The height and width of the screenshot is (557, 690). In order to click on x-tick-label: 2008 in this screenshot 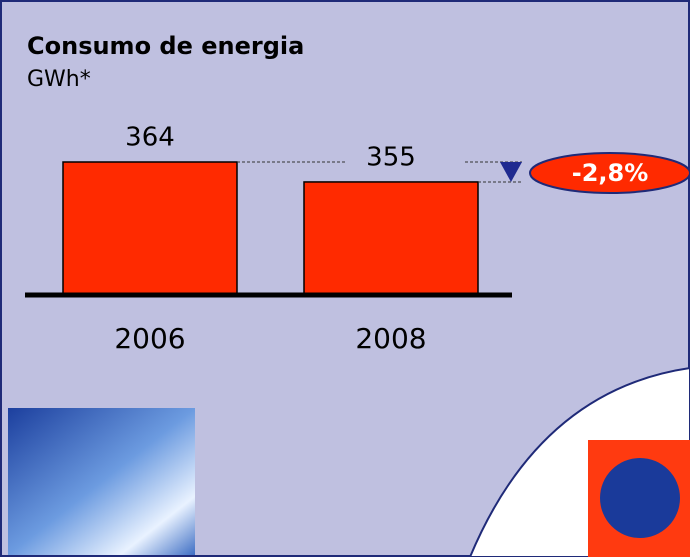, I will do `click(390, 338)`.